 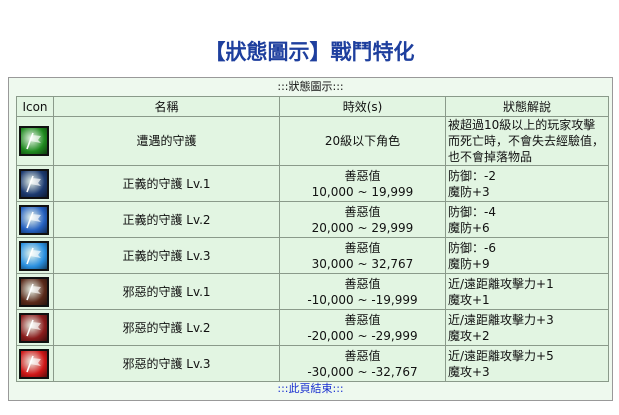 I want to click on desc-line: 魔防+9, so click(x=469, y=263).